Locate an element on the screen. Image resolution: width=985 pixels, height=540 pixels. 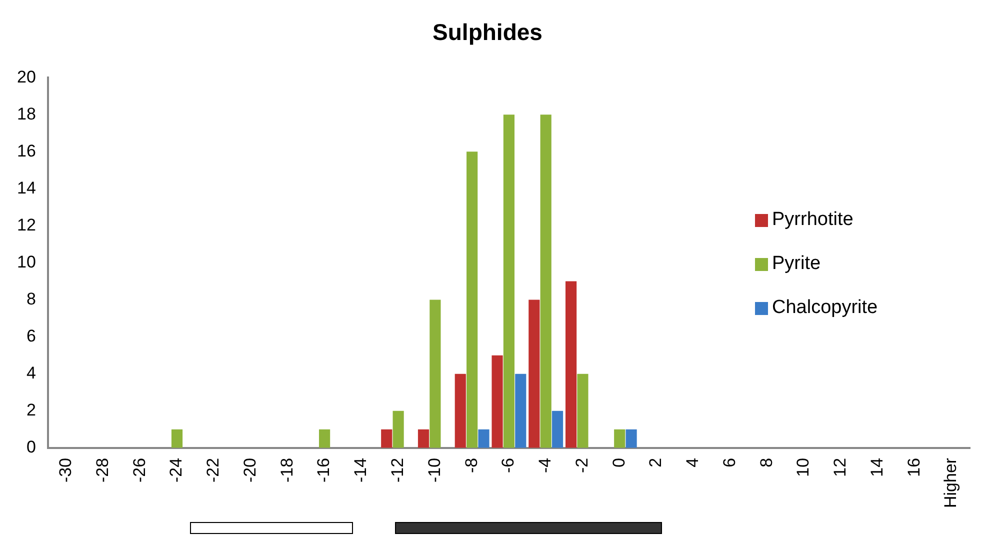
x-tick-label: 0 is located at coordinates (618, 463).